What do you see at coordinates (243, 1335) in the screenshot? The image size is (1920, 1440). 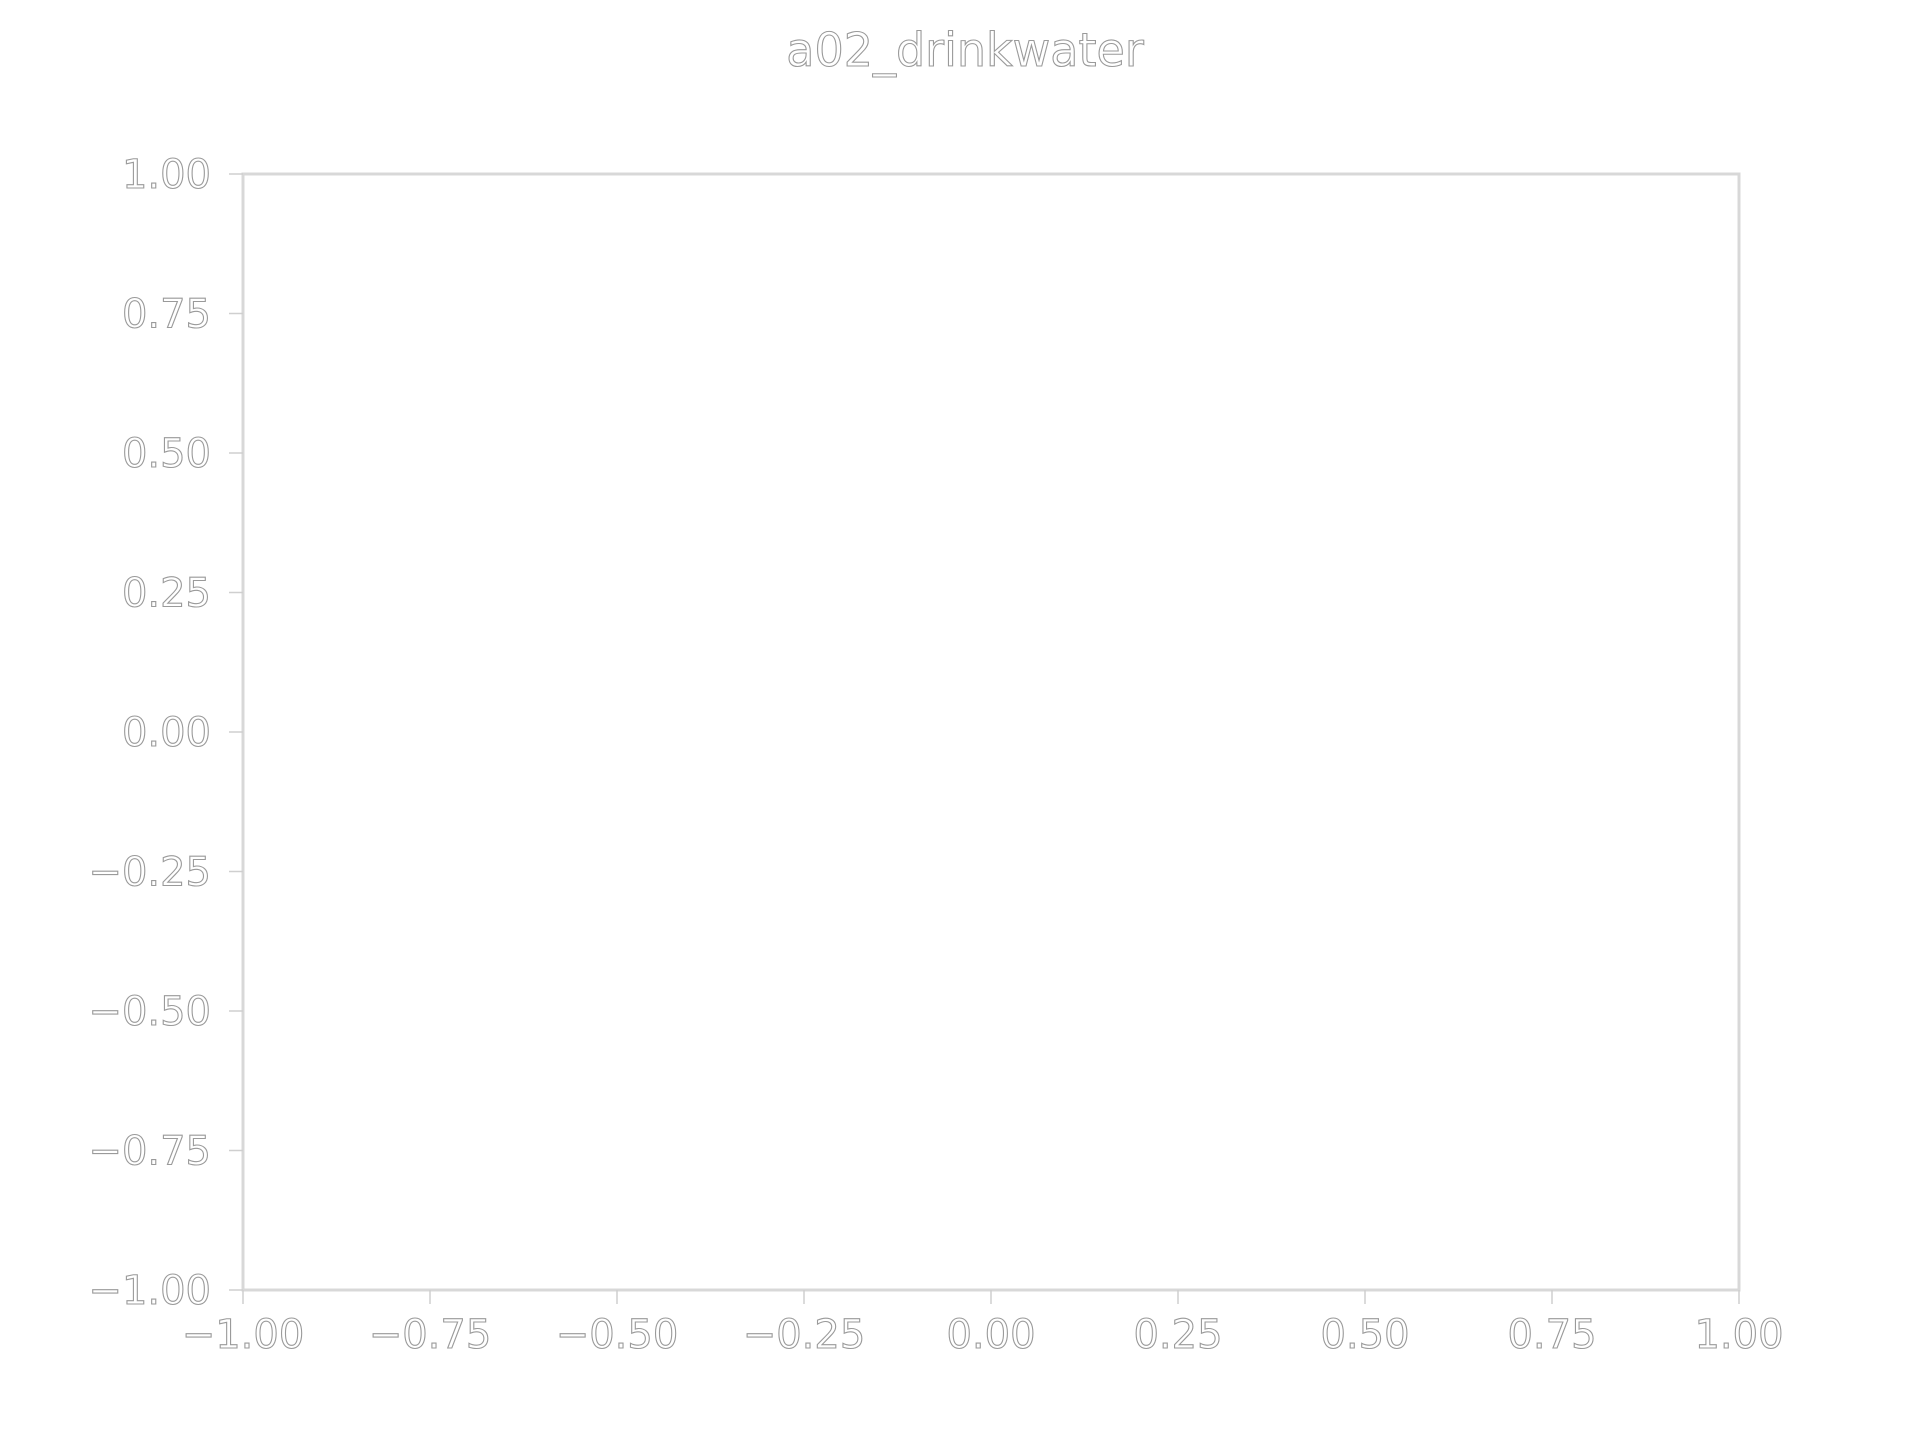 I see `x-tick-label: −1.00` at bounding box center [243, 1335].